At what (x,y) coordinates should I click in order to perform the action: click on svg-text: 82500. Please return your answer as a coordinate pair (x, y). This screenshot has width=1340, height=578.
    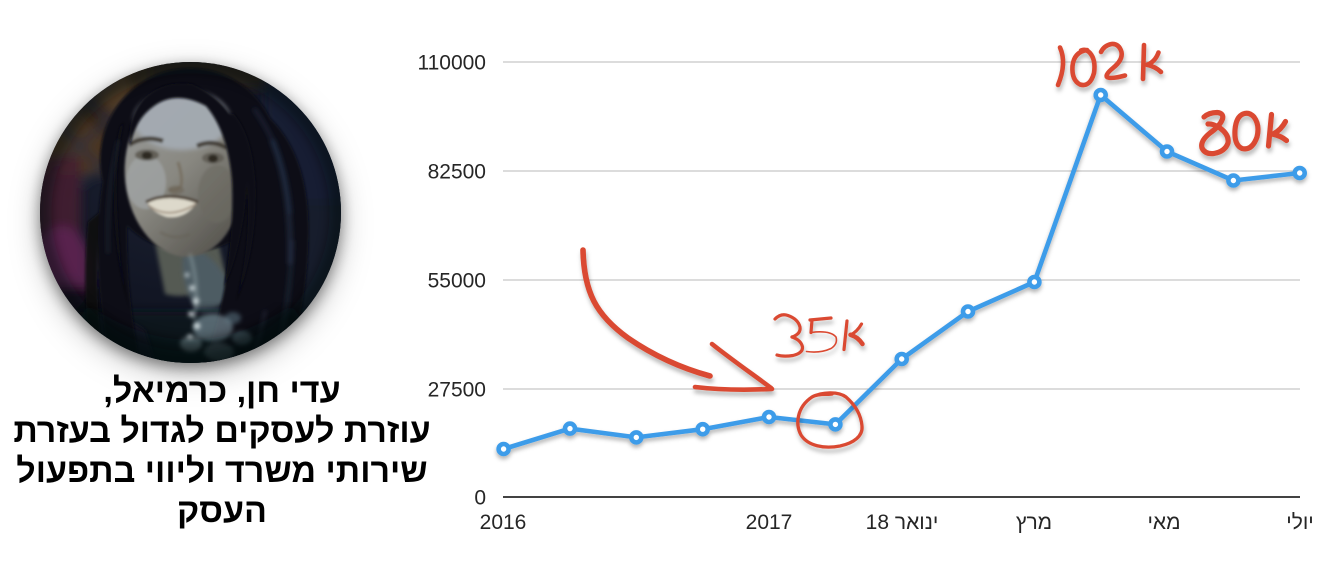
    Looking at the image, I should click on (457, 172).